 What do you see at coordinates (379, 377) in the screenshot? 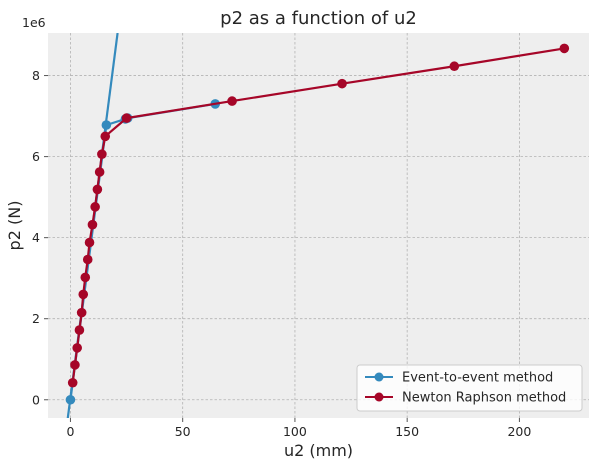
I see `legend-marker-event-to-event` at bounding box center [379, 377].